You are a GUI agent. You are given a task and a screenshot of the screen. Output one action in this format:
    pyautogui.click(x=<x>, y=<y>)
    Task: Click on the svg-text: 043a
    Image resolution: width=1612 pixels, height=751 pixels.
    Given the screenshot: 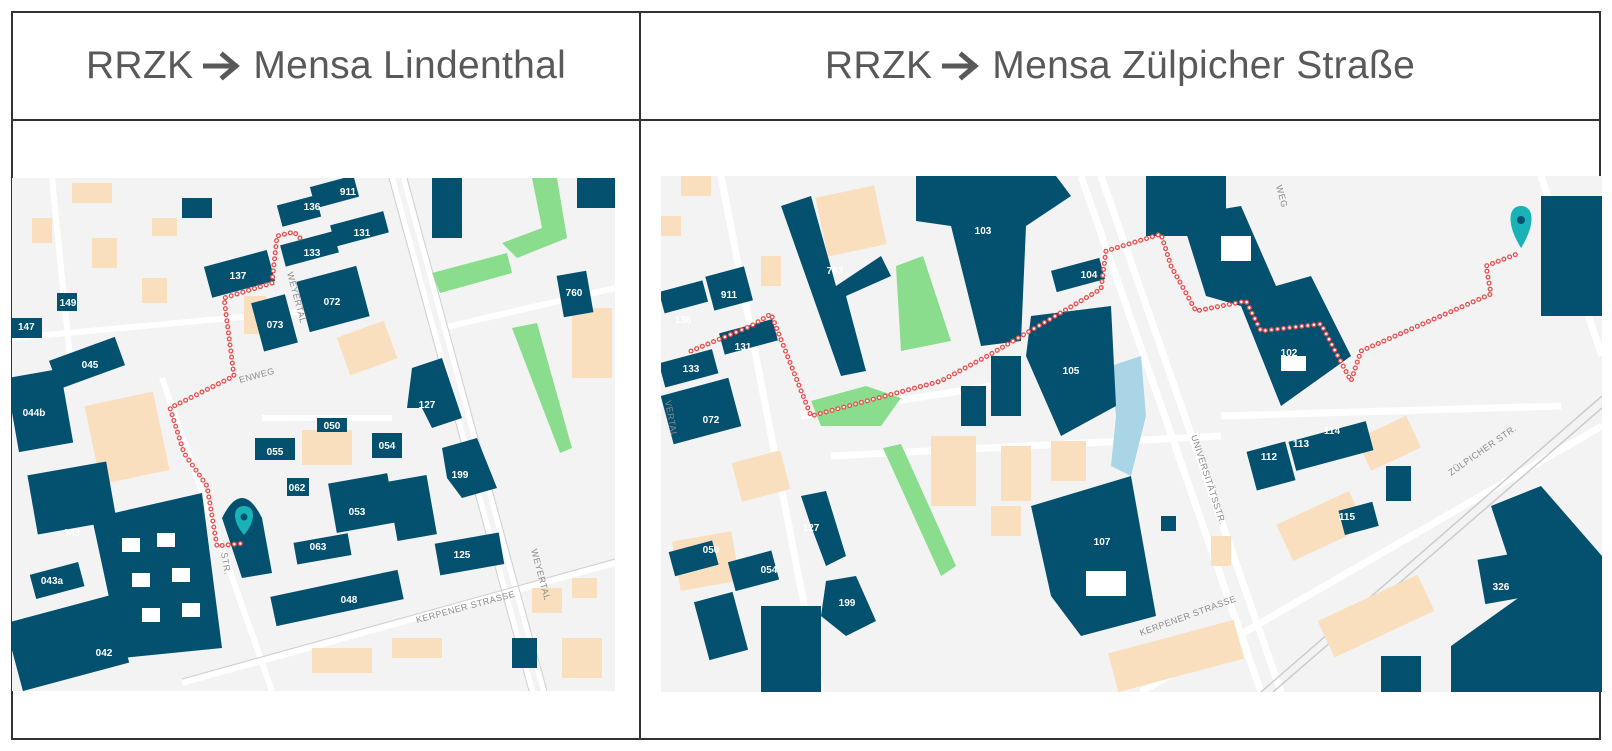 What is the action you would take?
    pyautogui.click(x=52, y=581)
    